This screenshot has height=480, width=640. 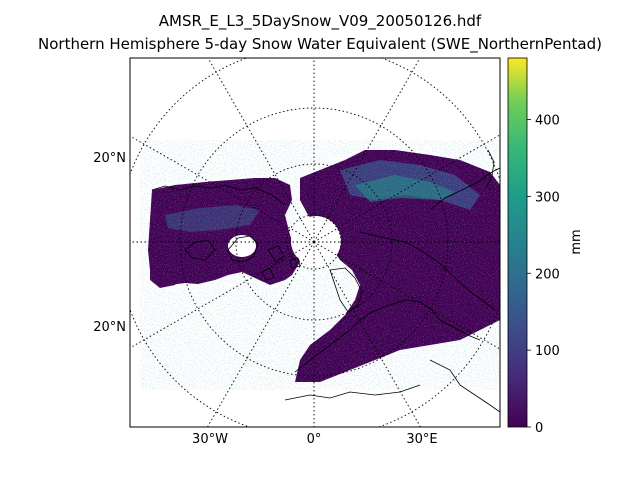 I want to click on colorbar-tick-label: 300, so click(x=547, y=197).